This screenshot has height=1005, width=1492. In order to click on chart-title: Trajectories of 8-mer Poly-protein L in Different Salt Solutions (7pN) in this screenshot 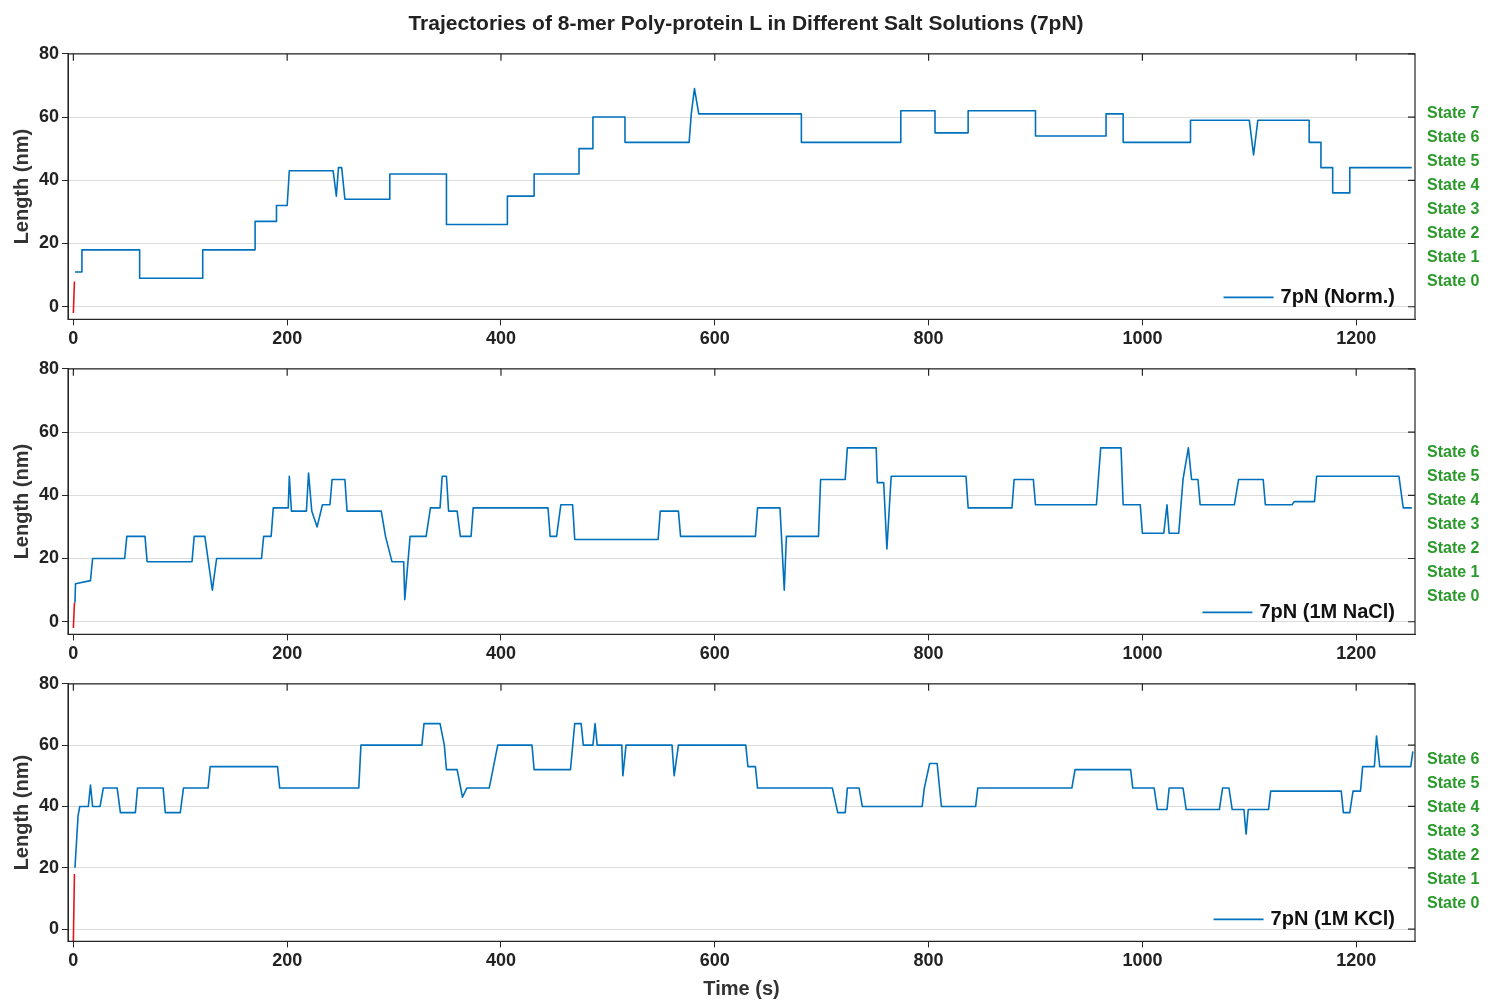, I will do `click(746, 23)`.